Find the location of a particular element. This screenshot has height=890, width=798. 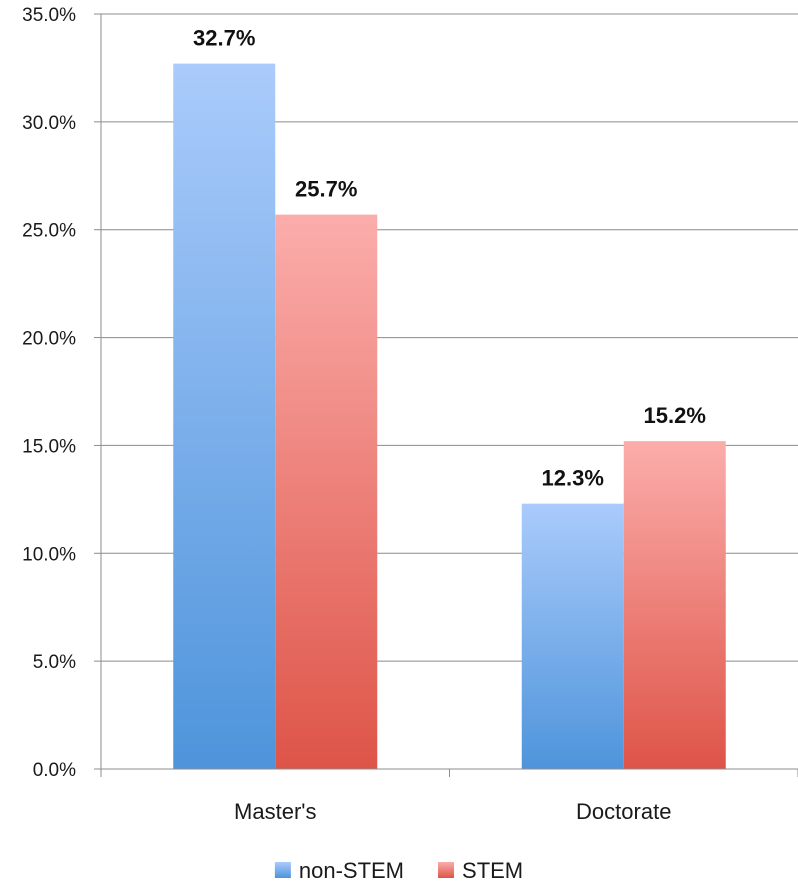

bar-doctorate-stem is located at coordinates (674, 605).